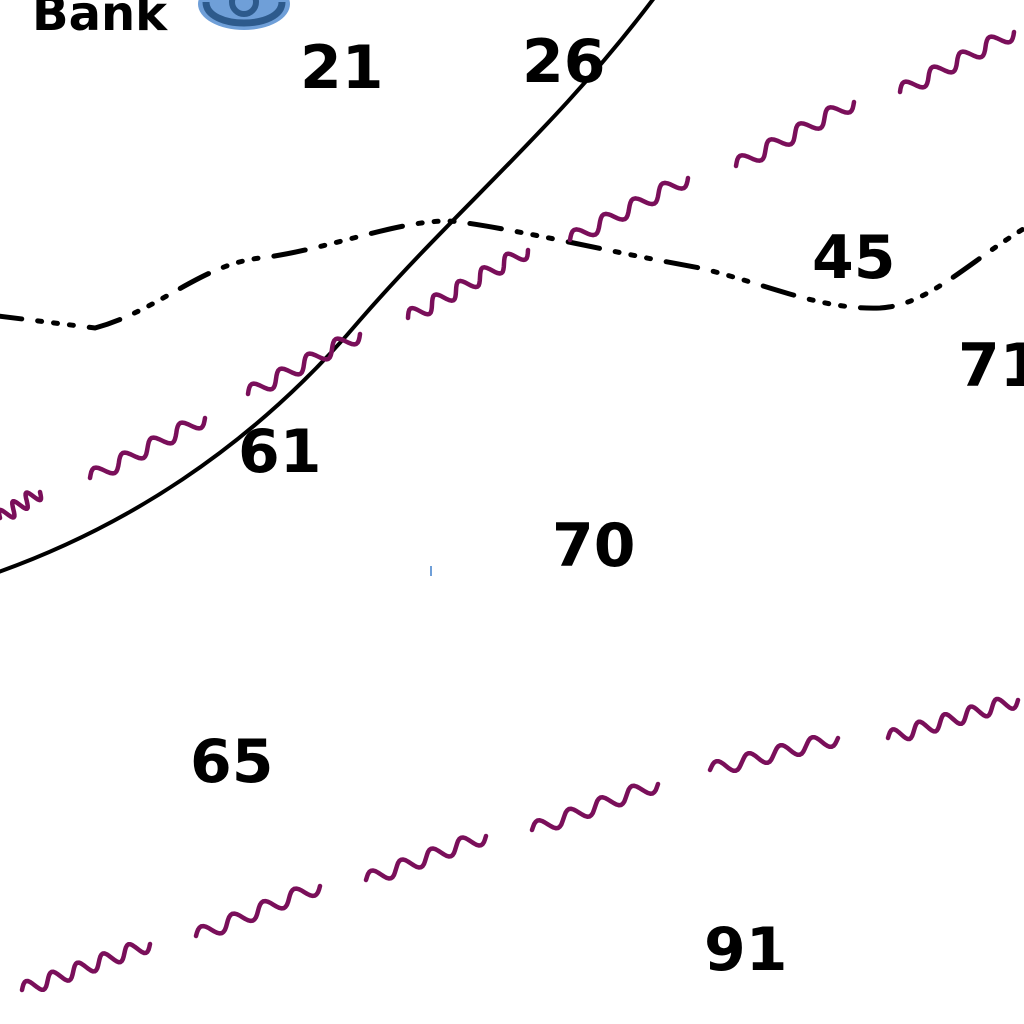 Image resolution: width=1024 pixels, height=1024 pixels. Describe the element at coordinates (594, 546) in the screenshot. I see `sounding-label: 70` at that location.